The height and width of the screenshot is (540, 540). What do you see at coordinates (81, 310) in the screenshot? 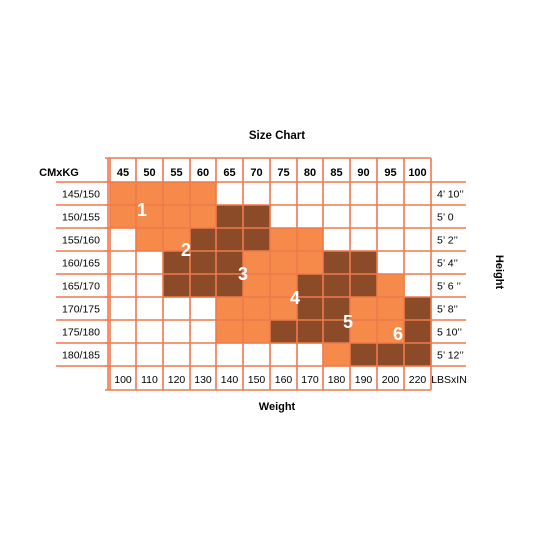
I see `row-cm-label: 170/175` at bounding box center [81, 310].